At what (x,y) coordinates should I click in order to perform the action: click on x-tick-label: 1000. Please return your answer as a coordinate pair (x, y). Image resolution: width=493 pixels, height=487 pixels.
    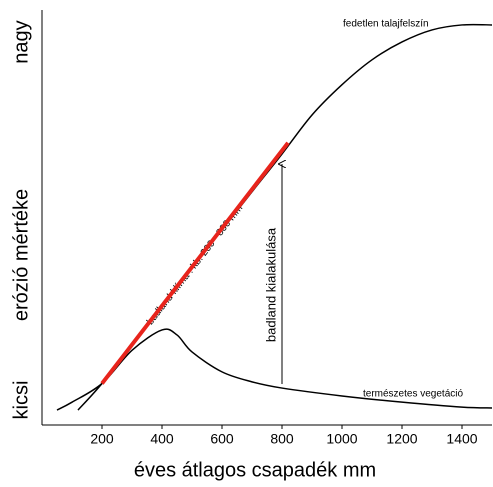
    Looking at the image, I should click on (341, 439).